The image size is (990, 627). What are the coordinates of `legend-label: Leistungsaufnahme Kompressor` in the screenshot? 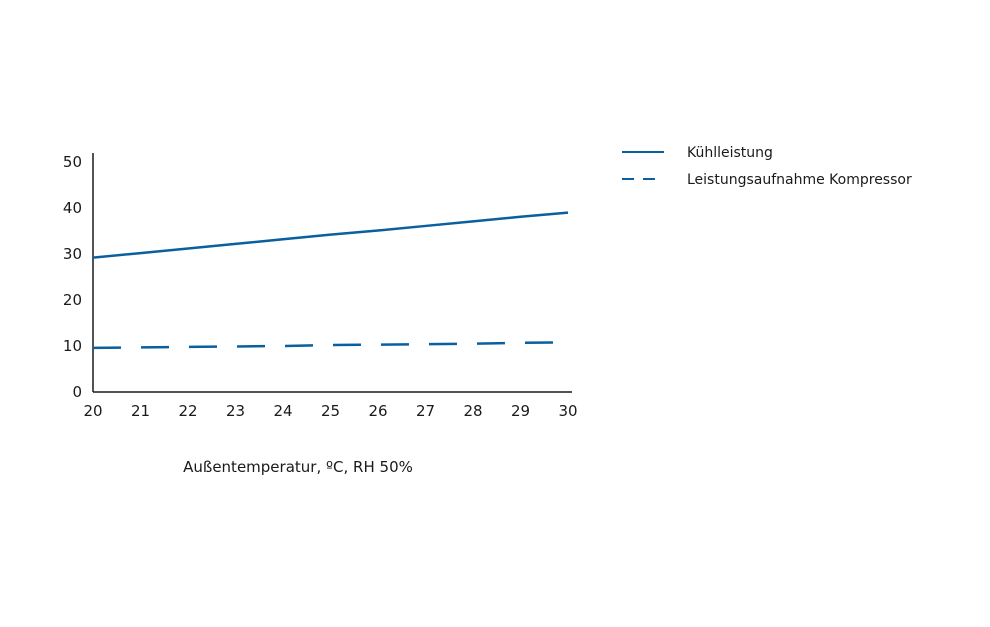 It's located at (799, 180).